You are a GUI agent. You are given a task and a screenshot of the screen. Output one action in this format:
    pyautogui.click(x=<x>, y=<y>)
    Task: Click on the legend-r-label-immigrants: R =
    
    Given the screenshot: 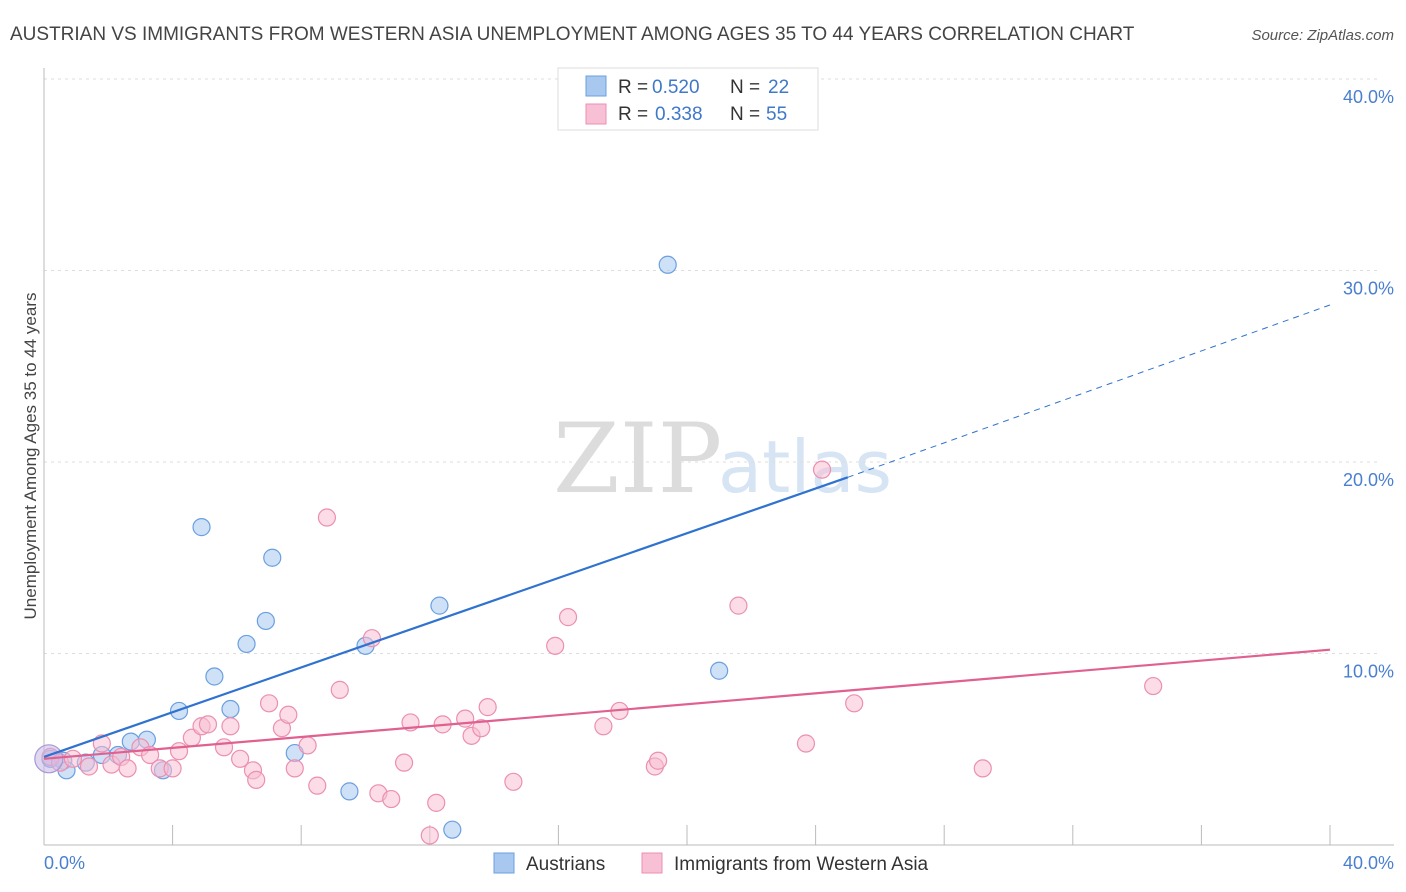 What is the action you would take?
    pyautogui.click(x=633, y=114)
    